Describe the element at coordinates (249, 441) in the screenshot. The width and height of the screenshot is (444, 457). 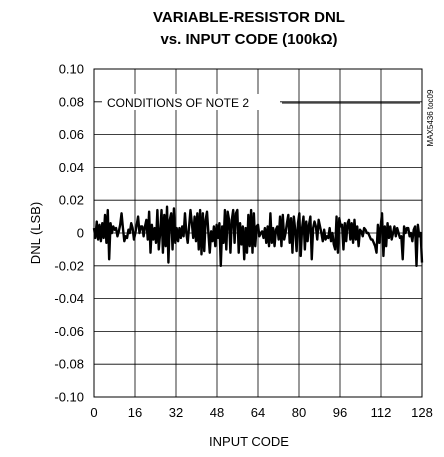
I see `x-axis-label: INPUT CODE` at that location.